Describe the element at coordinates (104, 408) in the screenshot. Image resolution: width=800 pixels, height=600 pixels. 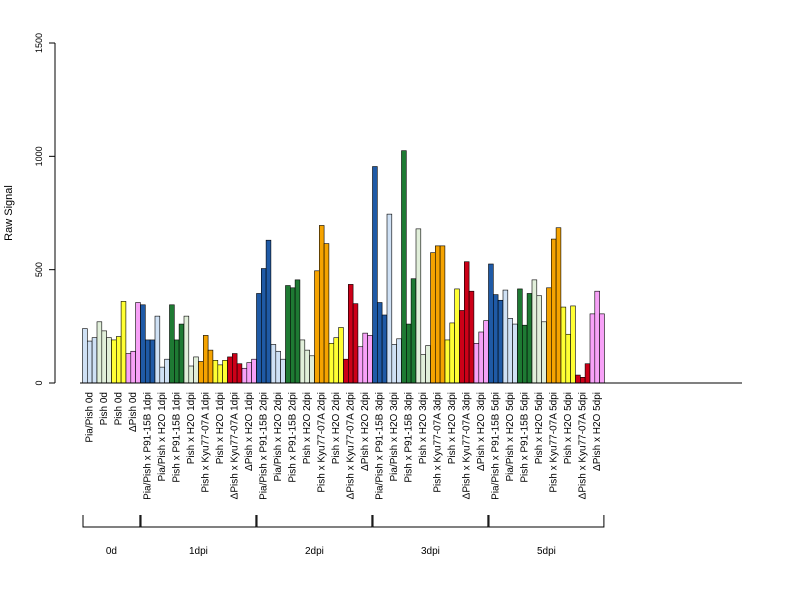
I see `x-tick-label: Pish 0d` at that location.